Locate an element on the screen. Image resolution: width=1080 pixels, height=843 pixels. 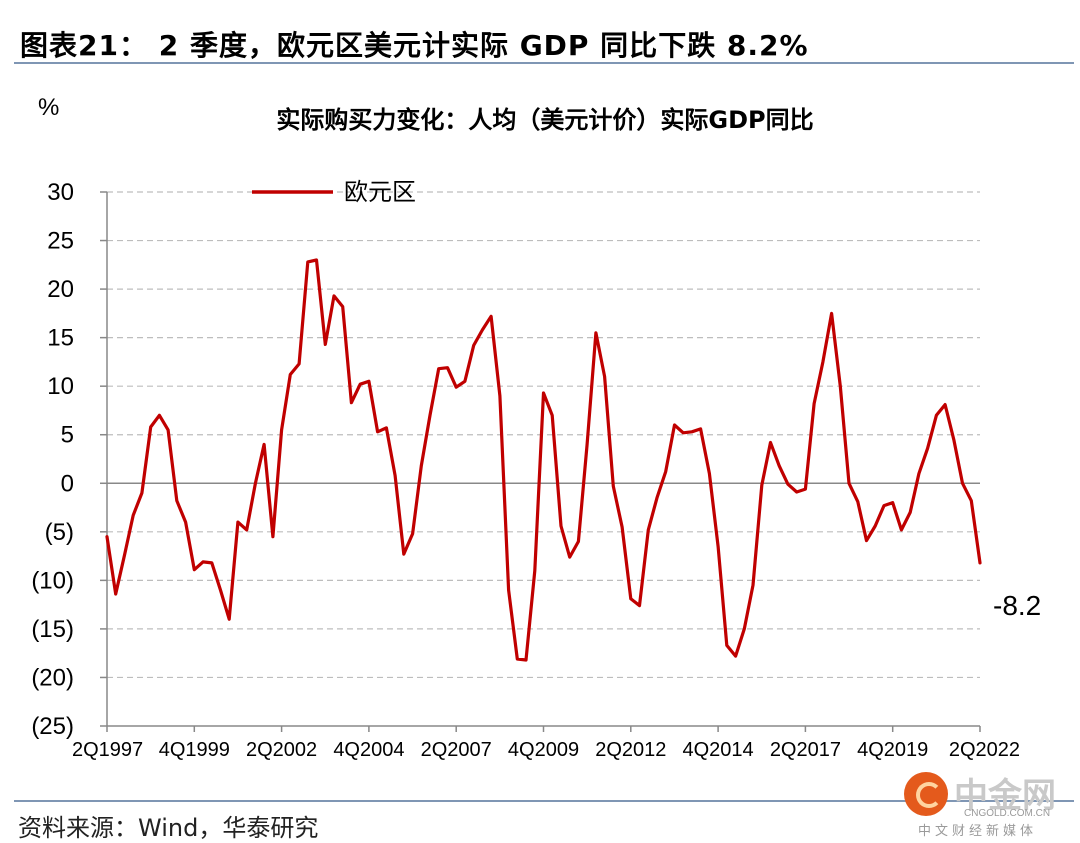
x-tick-label: 2Q2017 is located at coordinates (805, 750).